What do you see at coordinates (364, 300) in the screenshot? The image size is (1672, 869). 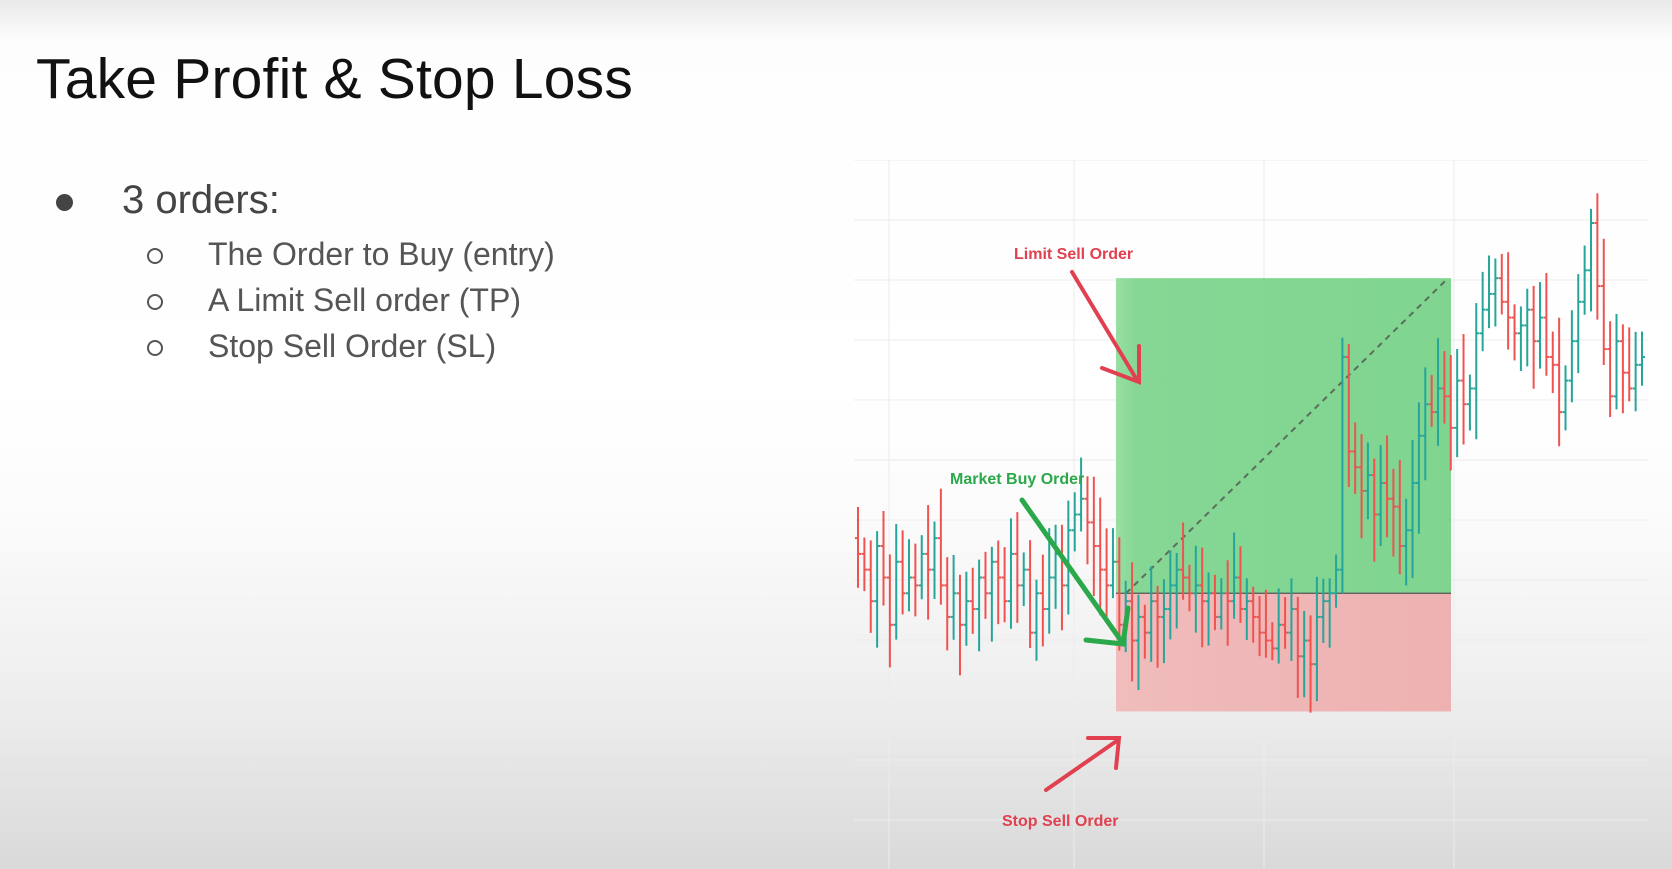 I see `sub-bullet-text: A Limit Sell order (TP)` at bounding box center [364, 300].